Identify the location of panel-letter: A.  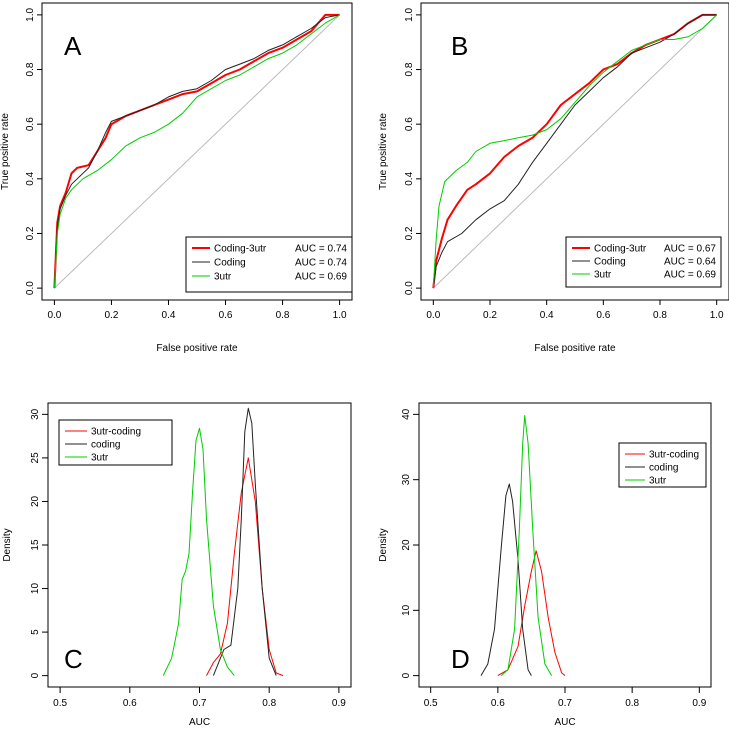
(73, 46).